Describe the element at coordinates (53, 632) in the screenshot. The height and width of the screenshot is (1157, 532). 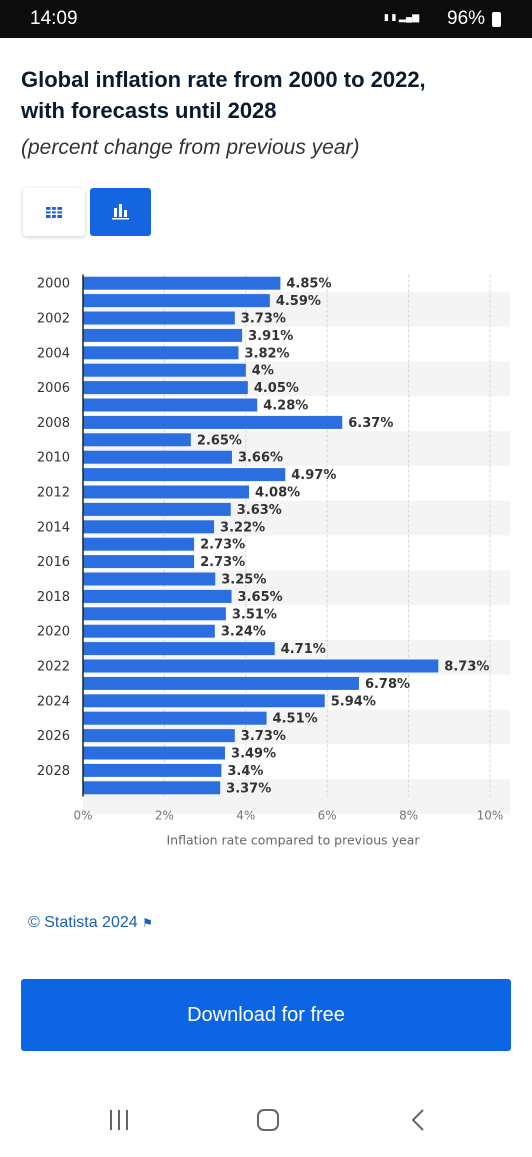
I see `y-tick-label: 2020` at that location.